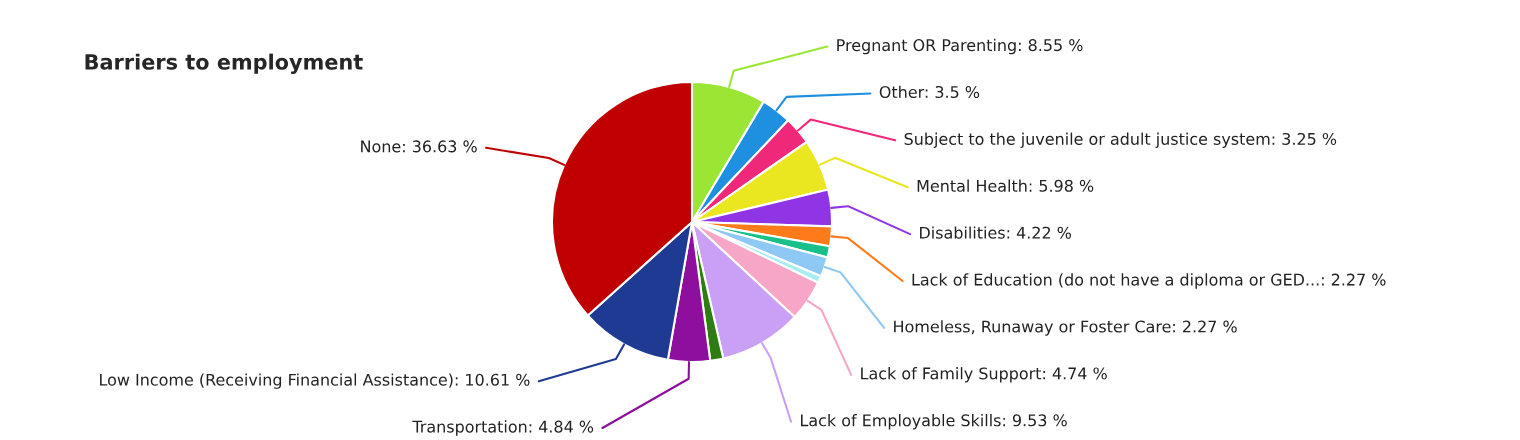 The height and width of the screenshot is (440, 1520). What do you see at coordinates (503, 428) in the screenshot?
I see `slice-label: Transportation: 4.84 %` at bounding box center [503, 428].